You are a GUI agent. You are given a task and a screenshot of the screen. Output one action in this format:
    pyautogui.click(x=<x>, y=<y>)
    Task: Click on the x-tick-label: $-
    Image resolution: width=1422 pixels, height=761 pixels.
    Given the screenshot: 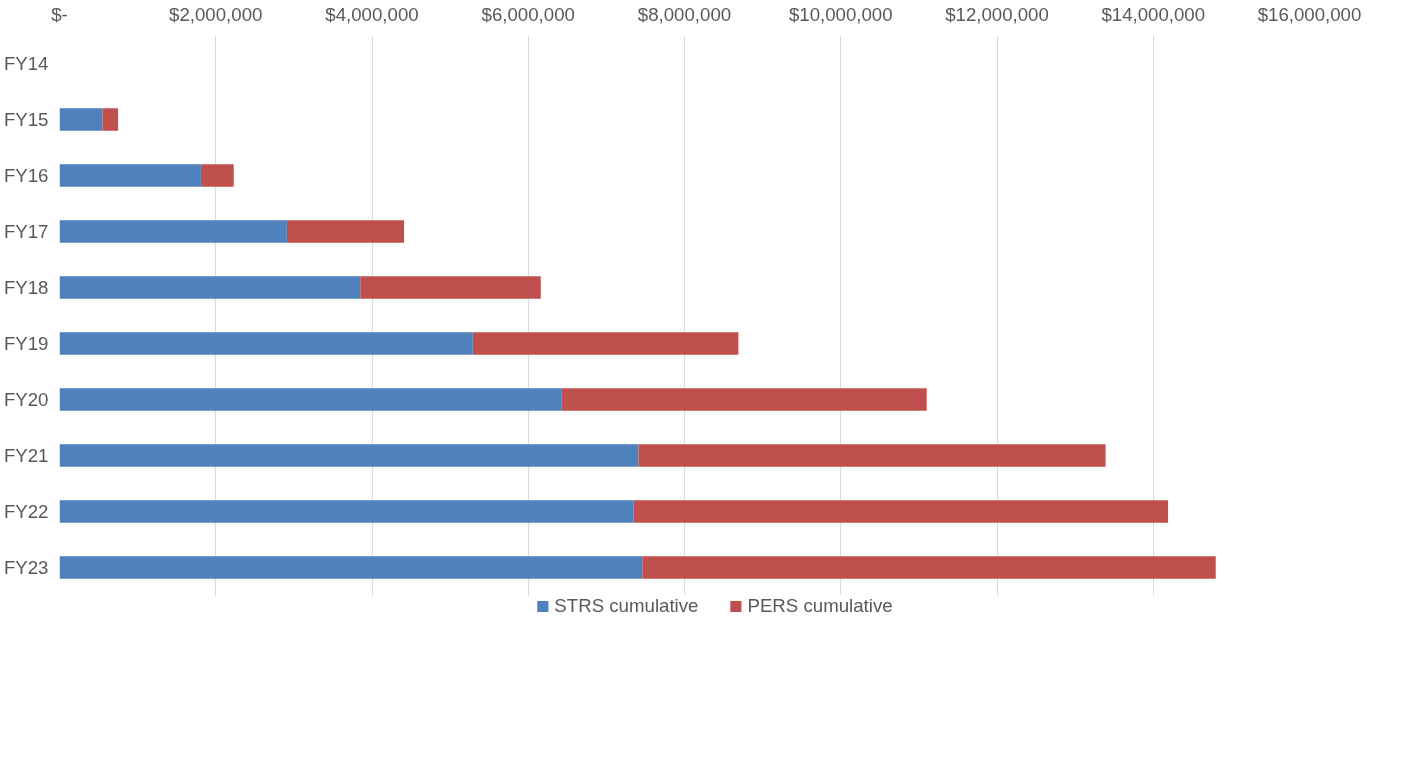 What is the action you would take?
    pyautogui.click(x=59, y=14)
    